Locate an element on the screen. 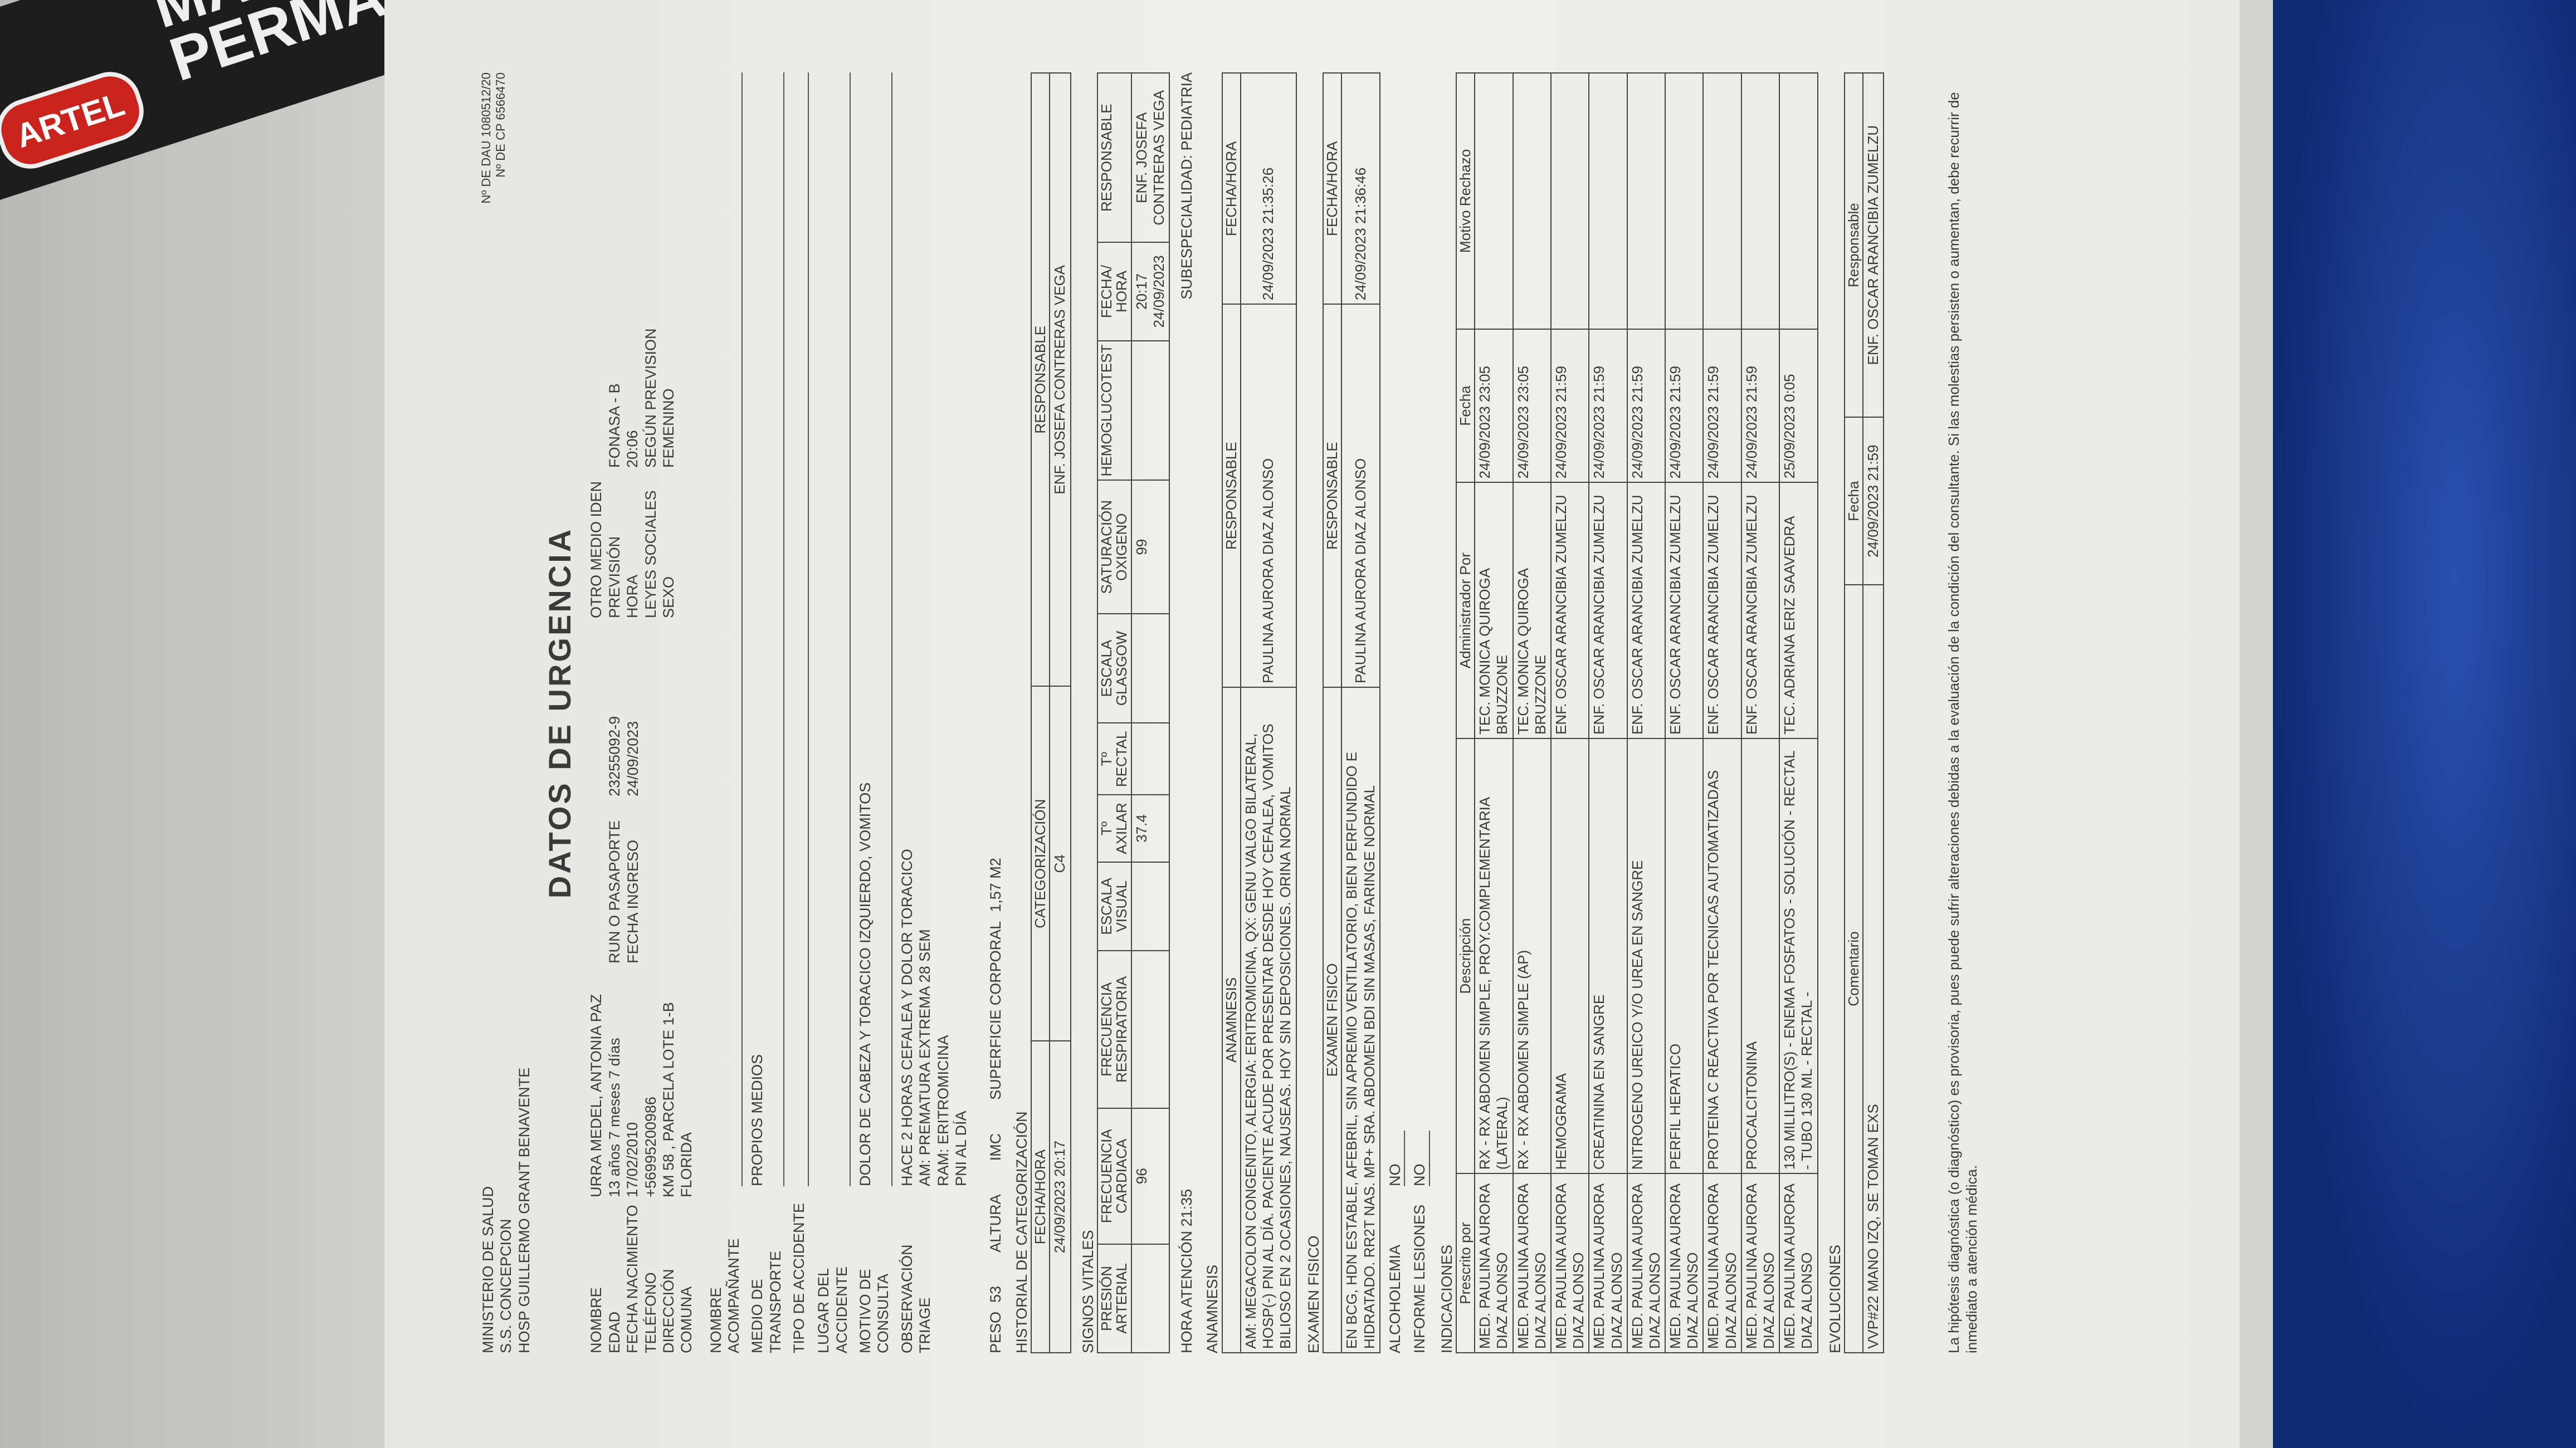  field-value: 17/02/2010 is located at coordinates (632, 1159).